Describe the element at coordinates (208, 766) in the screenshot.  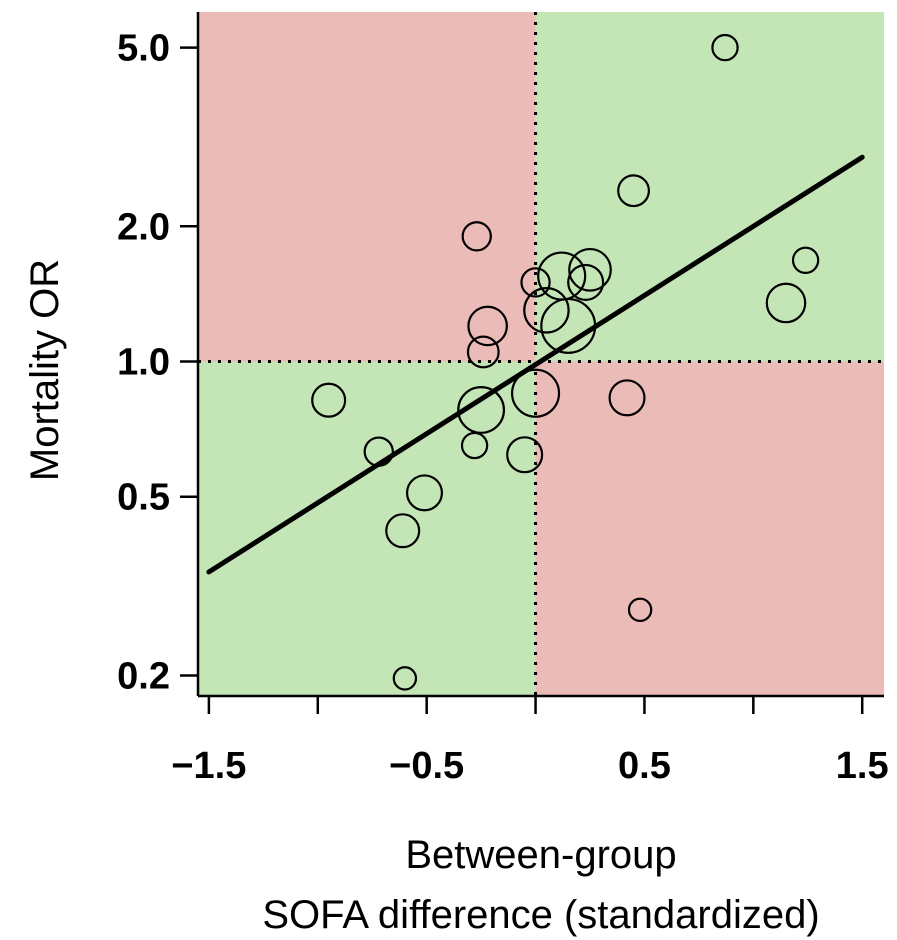
I see `x-tick-label--1.5: −1.5` at that location.